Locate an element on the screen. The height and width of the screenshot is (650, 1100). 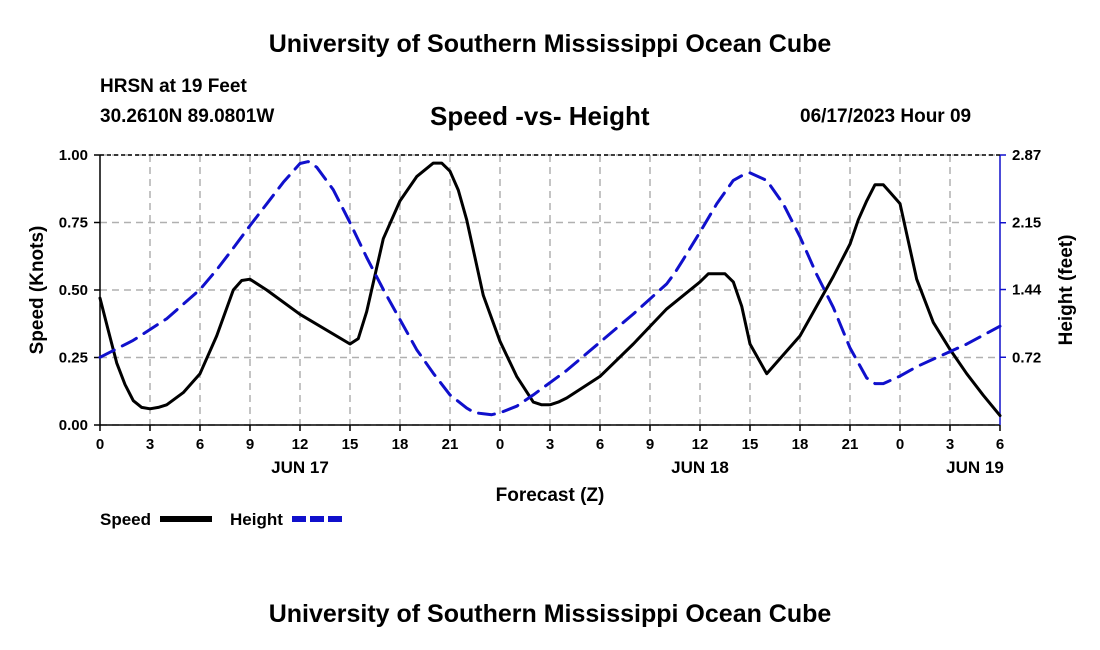
chart-title: Speed -vs- Height is located at coordinates (540, 116).